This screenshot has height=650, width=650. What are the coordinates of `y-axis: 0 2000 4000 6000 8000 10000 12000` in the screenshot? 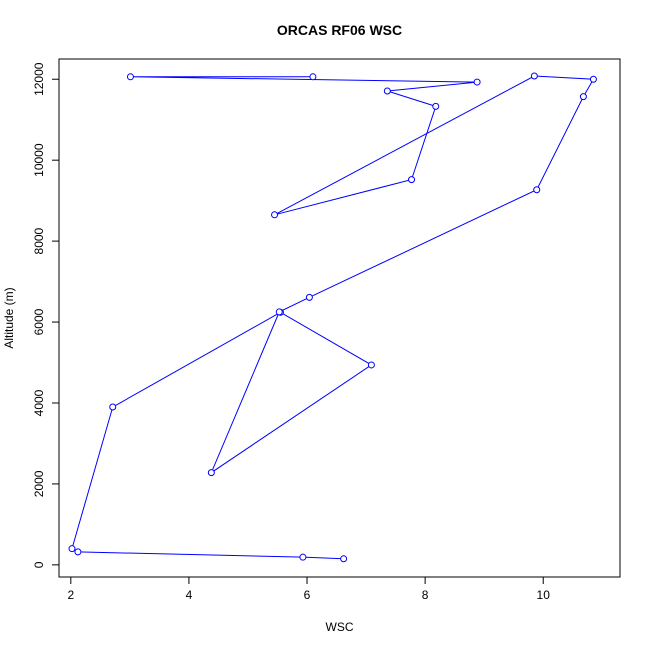 It's located at (46, 315).